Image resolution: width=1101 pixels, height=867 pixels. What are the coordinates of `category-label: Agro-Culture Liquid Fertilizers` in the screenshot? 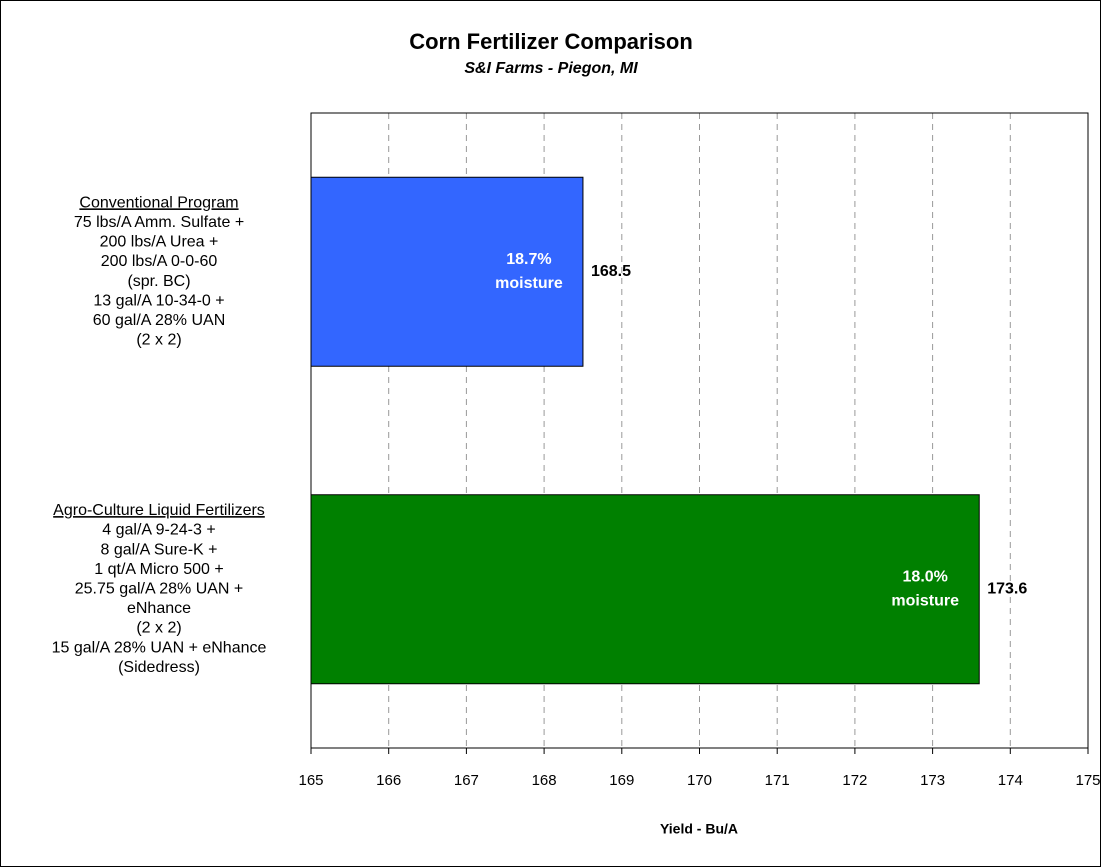 It's located at (159, 510).